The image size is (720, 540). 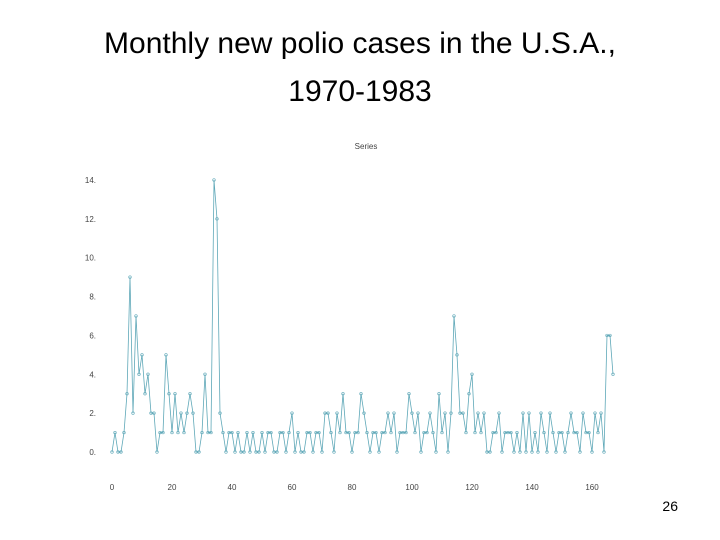 I want to click on x-tick-label: 120, so click(x=472, y=487).